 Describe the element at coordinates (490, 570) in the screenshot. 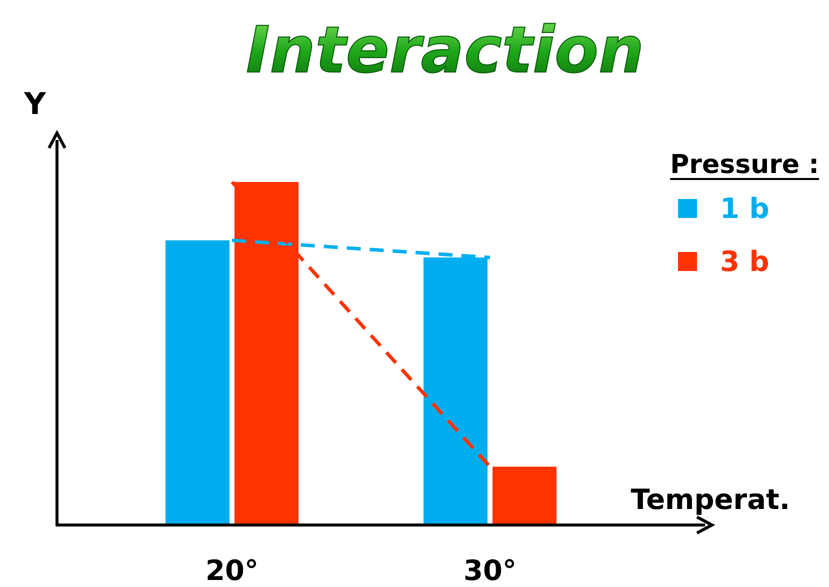

I see `x-tick-label: 30°` at that location.